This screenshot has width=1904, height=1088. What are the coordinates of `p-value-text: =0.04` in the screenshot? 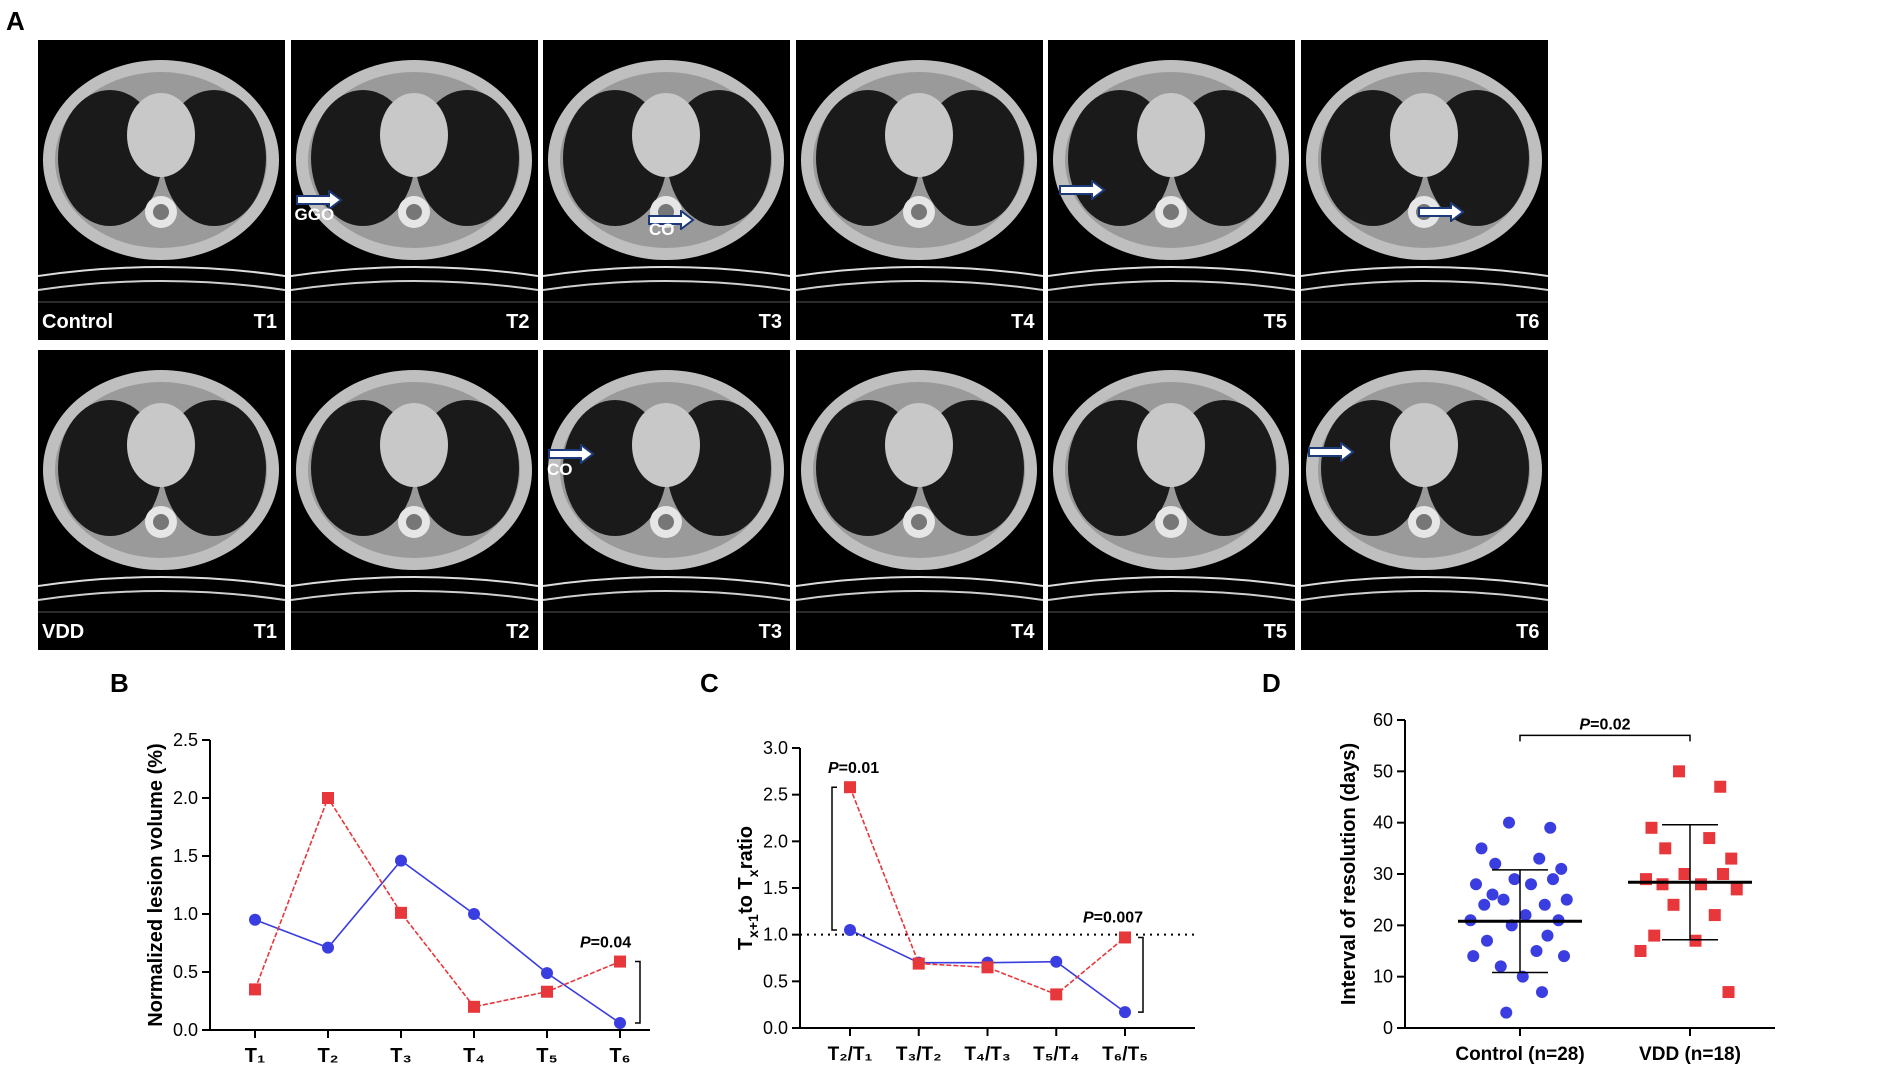 It's located at (611, 943).